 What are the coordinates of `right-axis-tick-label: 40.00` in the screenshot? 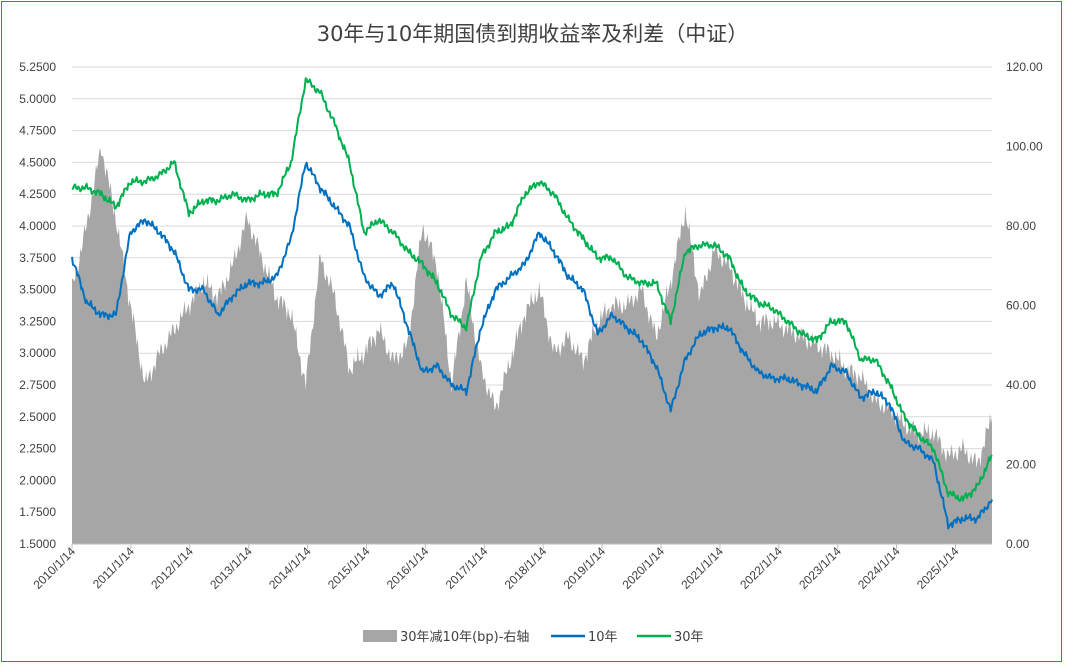 It's located at (1021, 385).